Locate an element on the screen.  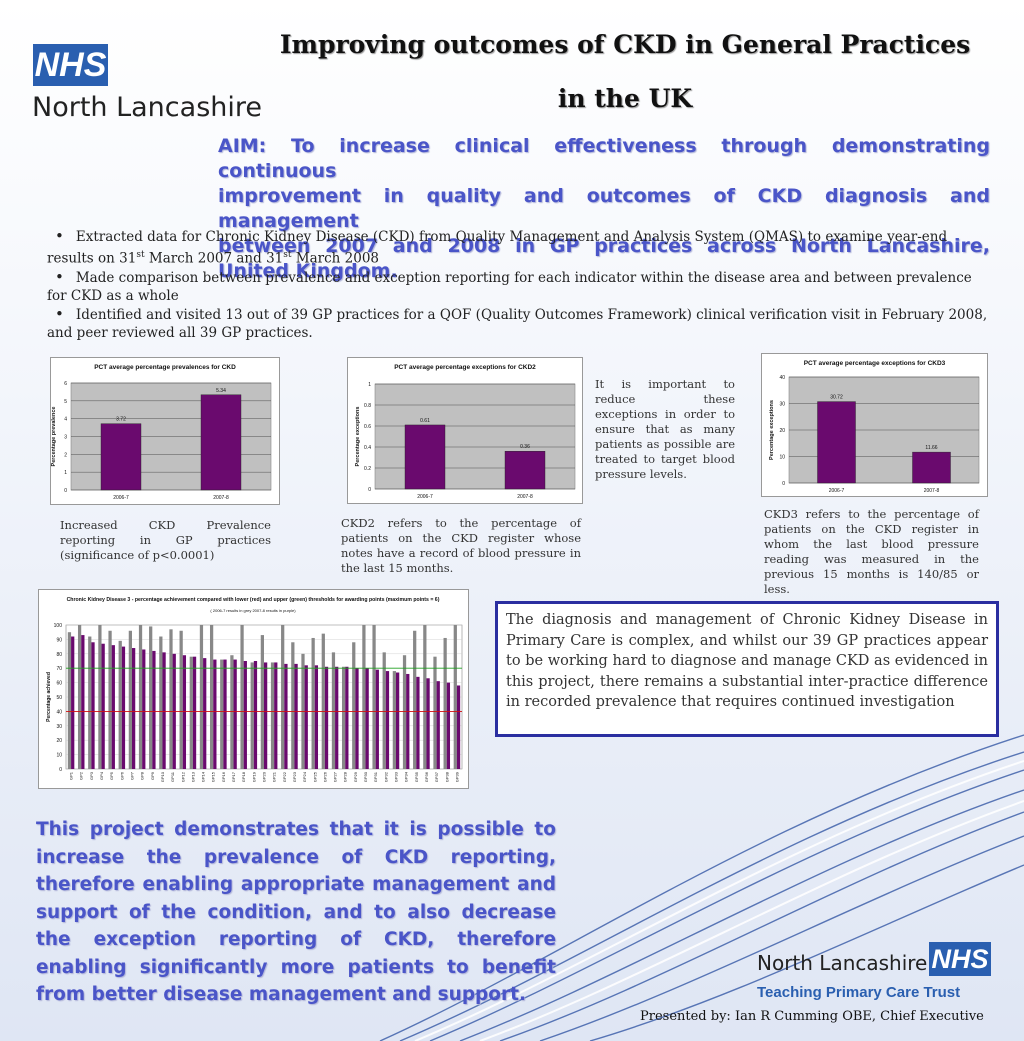
x-tick-label: GP19 is located at coordinates (253, 776).